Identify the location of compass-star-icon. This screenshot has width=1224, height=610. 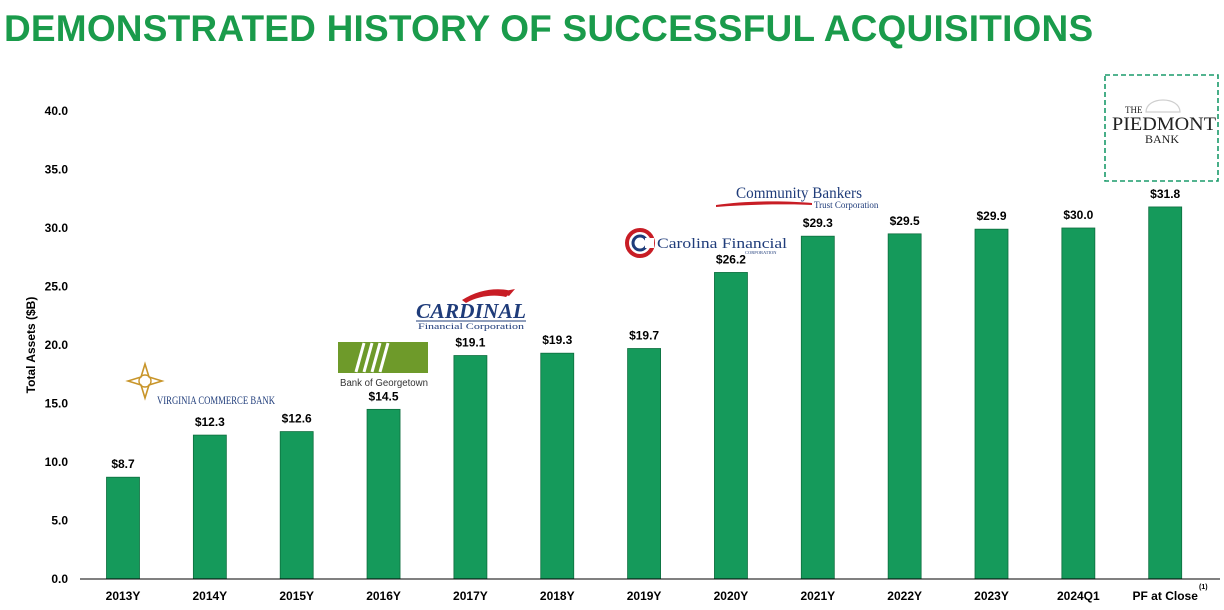
(145, 381).